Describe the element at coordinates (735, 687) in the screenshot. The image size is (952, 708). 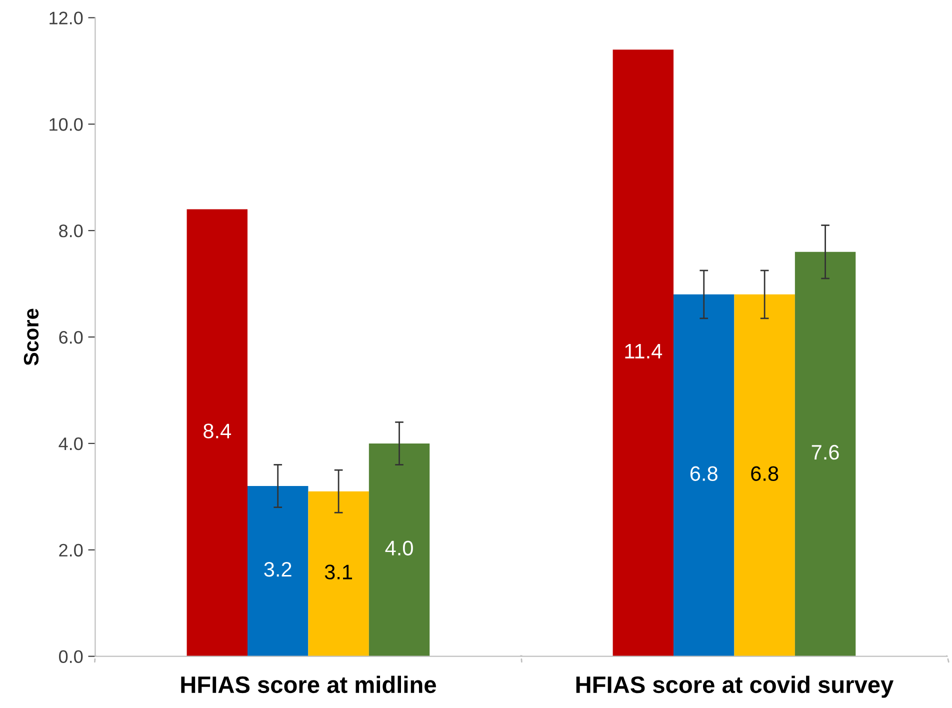
I see `x-tick-label: HFIAS score at covid survey` at that location.